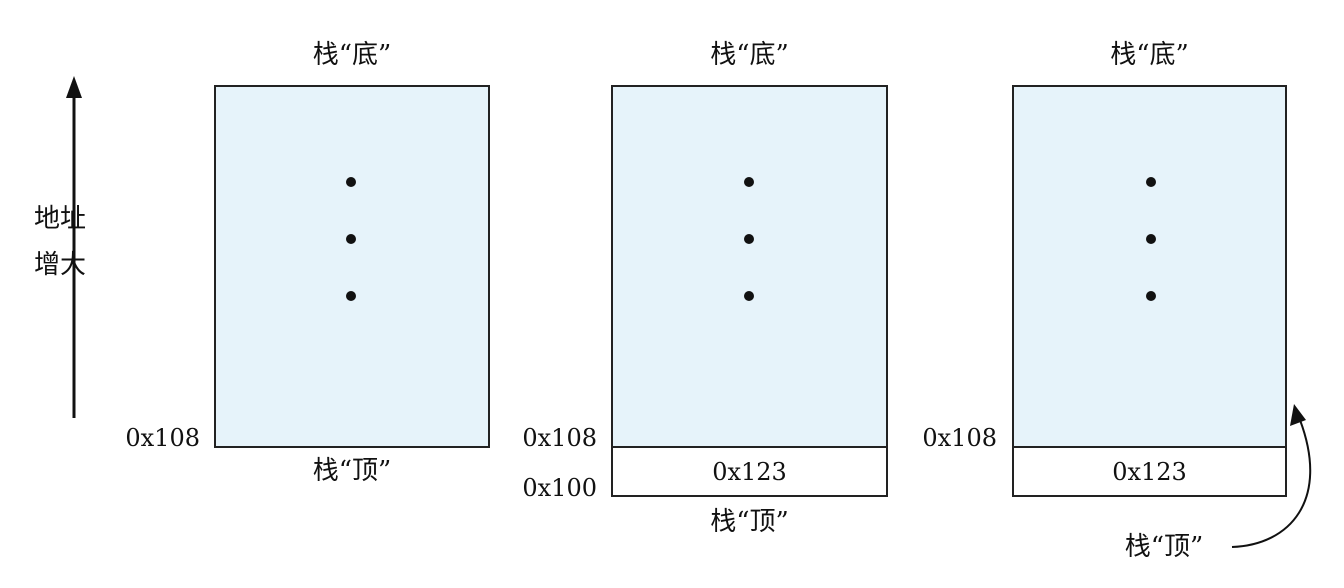  What do you see at coordinates (59, 265) in the screenshot?
I see `axis-label-line2: 增大` at bounding box center [59, 265].